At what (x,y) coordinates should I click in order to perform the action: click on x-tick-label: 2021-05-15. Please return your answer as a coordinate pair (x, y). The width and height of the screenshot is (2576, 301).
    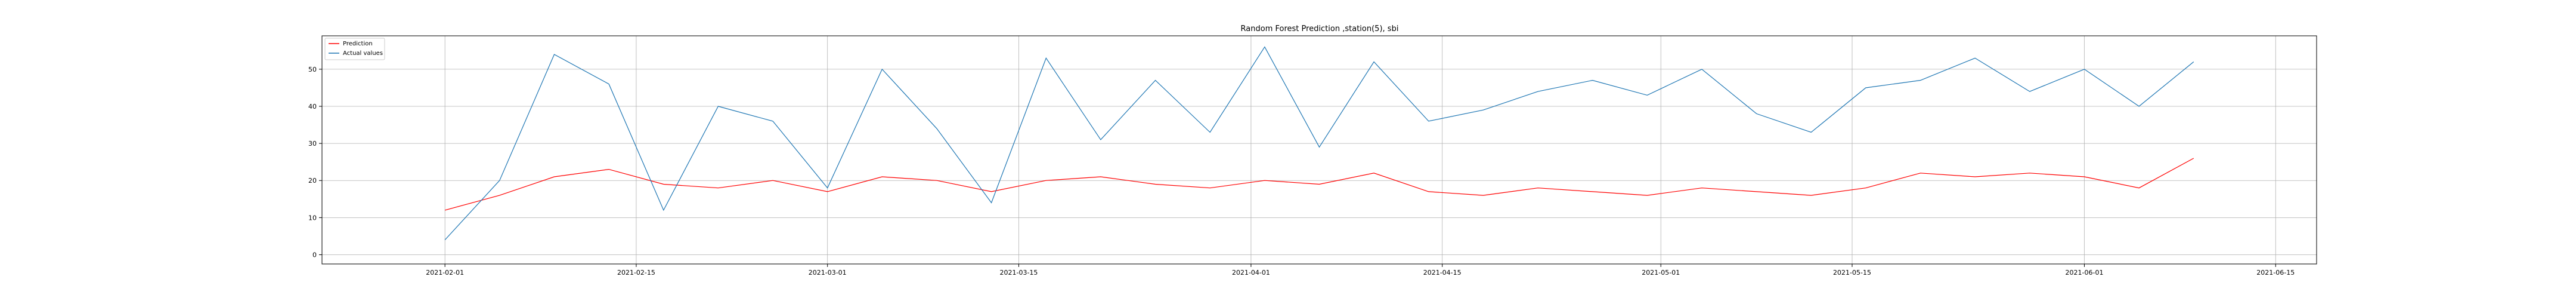
    Looking at the image, I should click on (1852, 273).